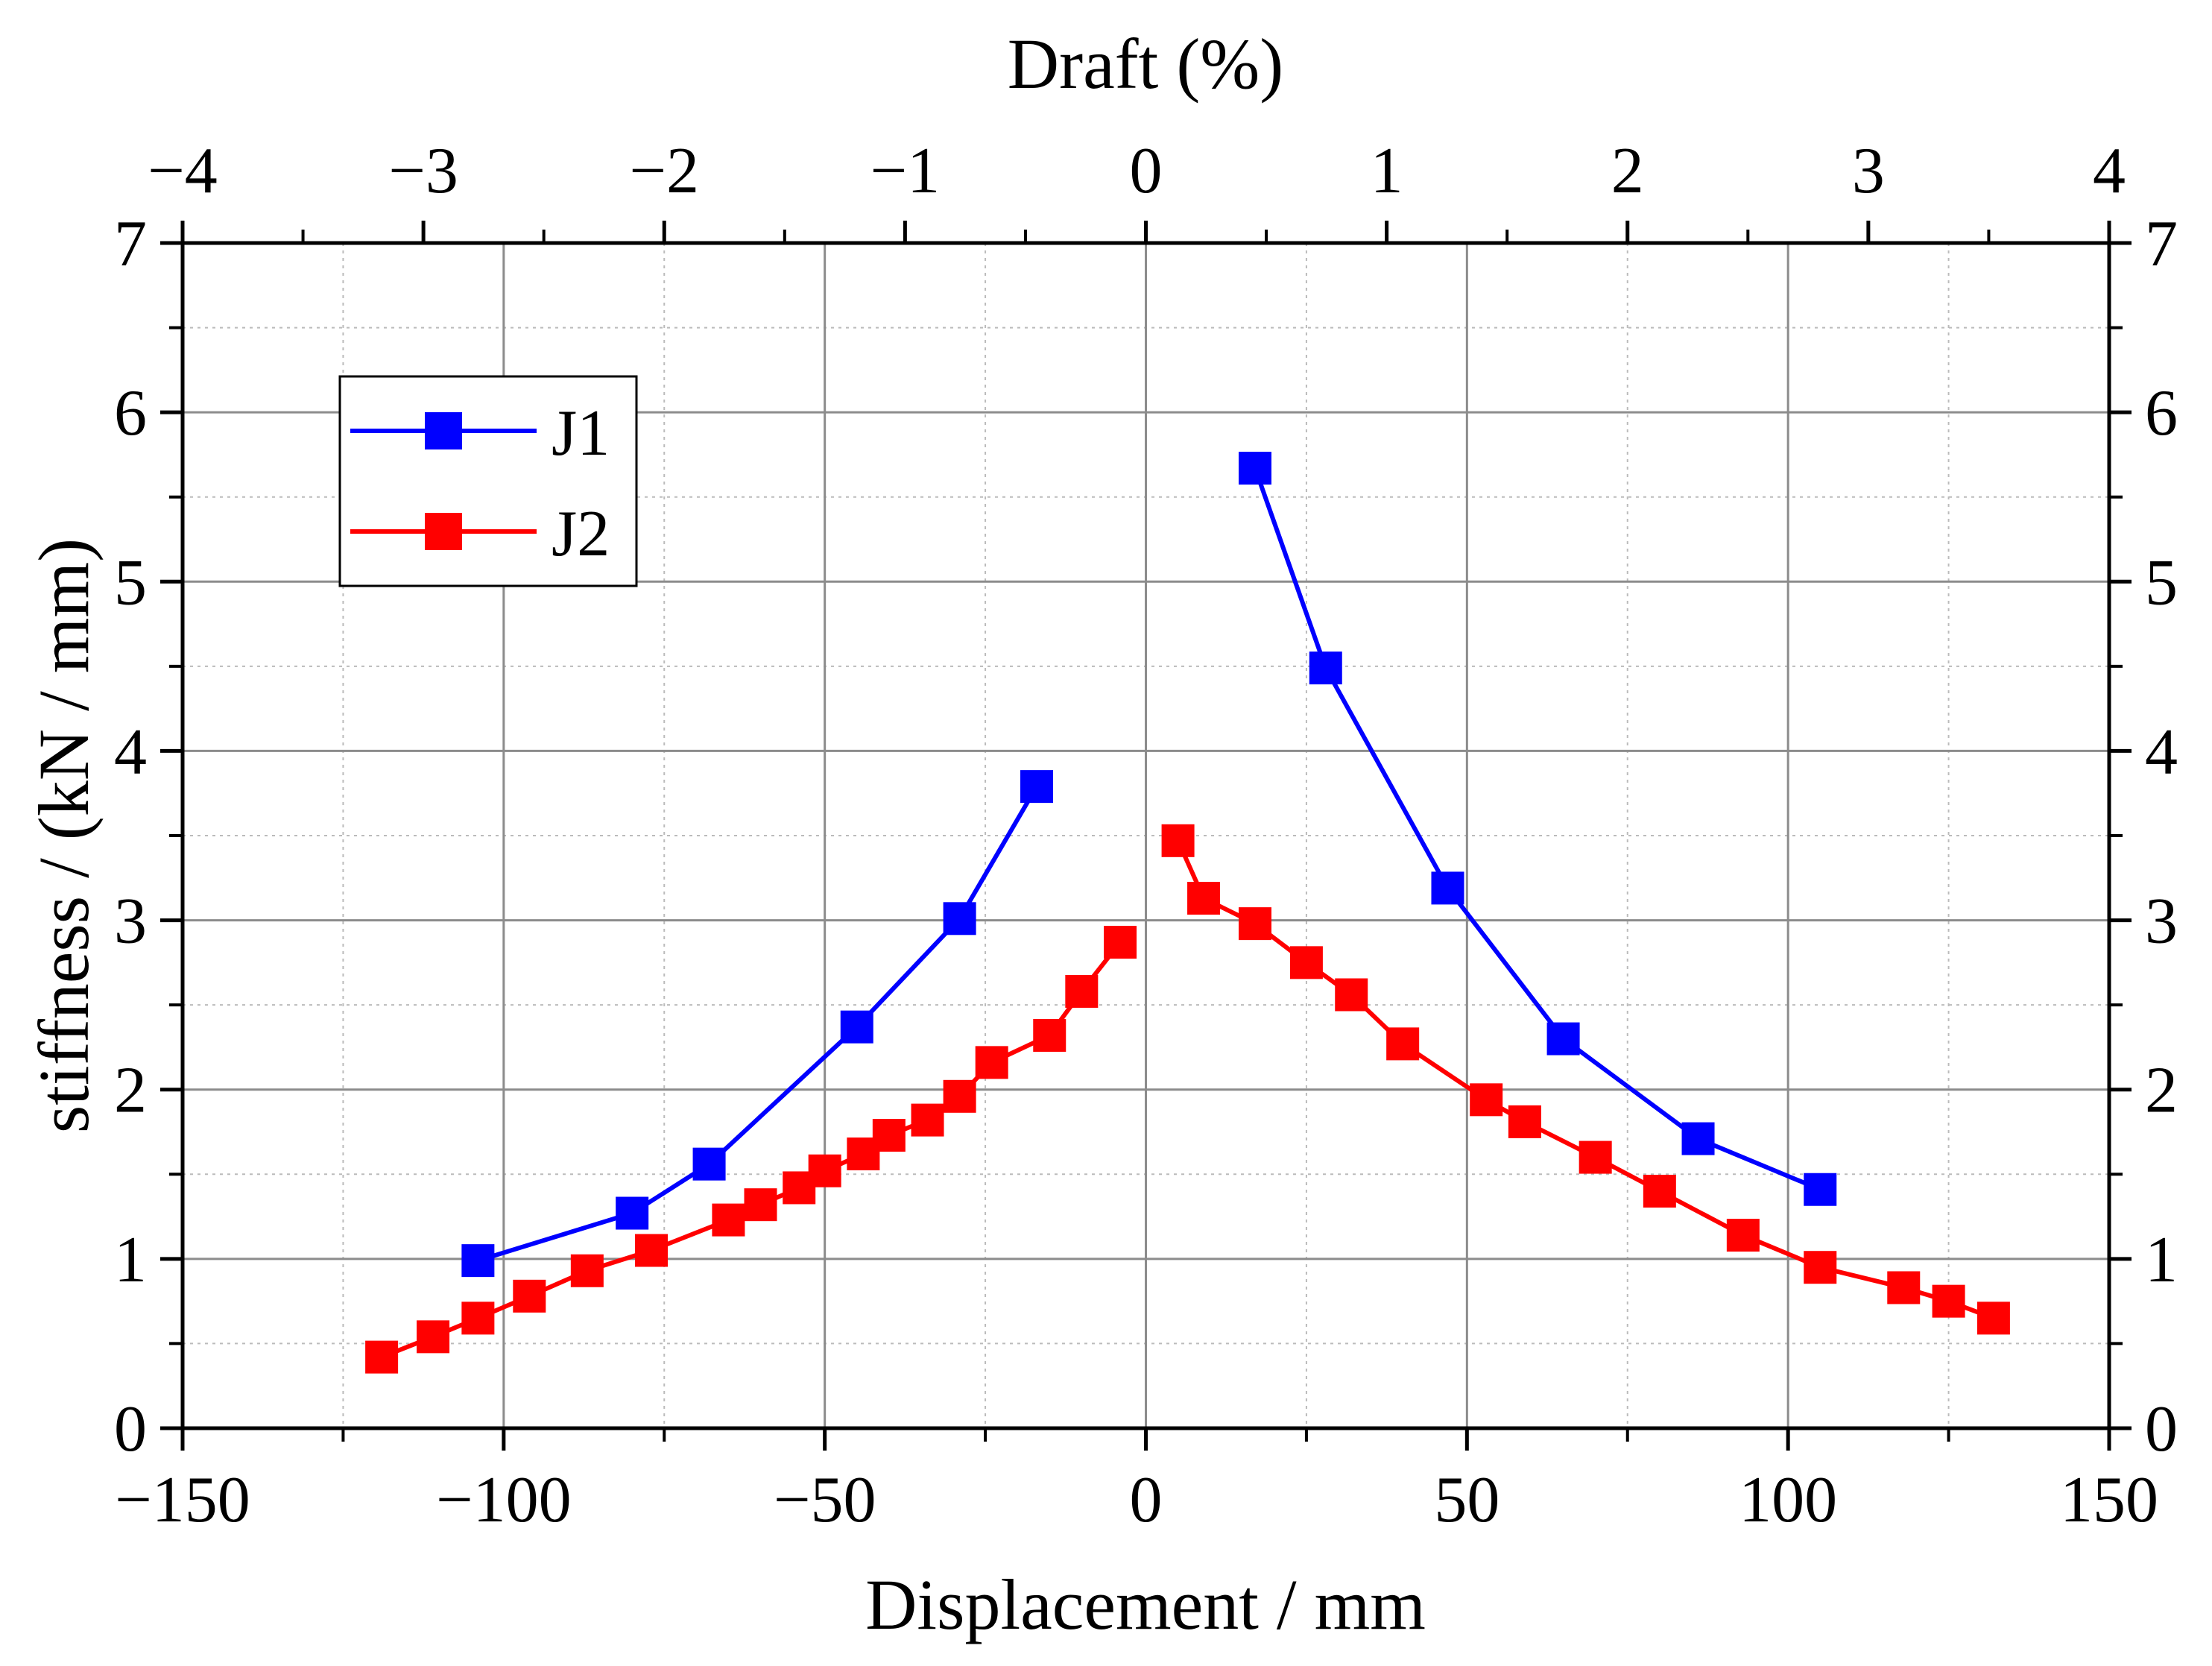  What do you see at coordinates (581, 534) in the screenshot?
I see `legend-label-j2: J2` at bounding box center [581, 534].